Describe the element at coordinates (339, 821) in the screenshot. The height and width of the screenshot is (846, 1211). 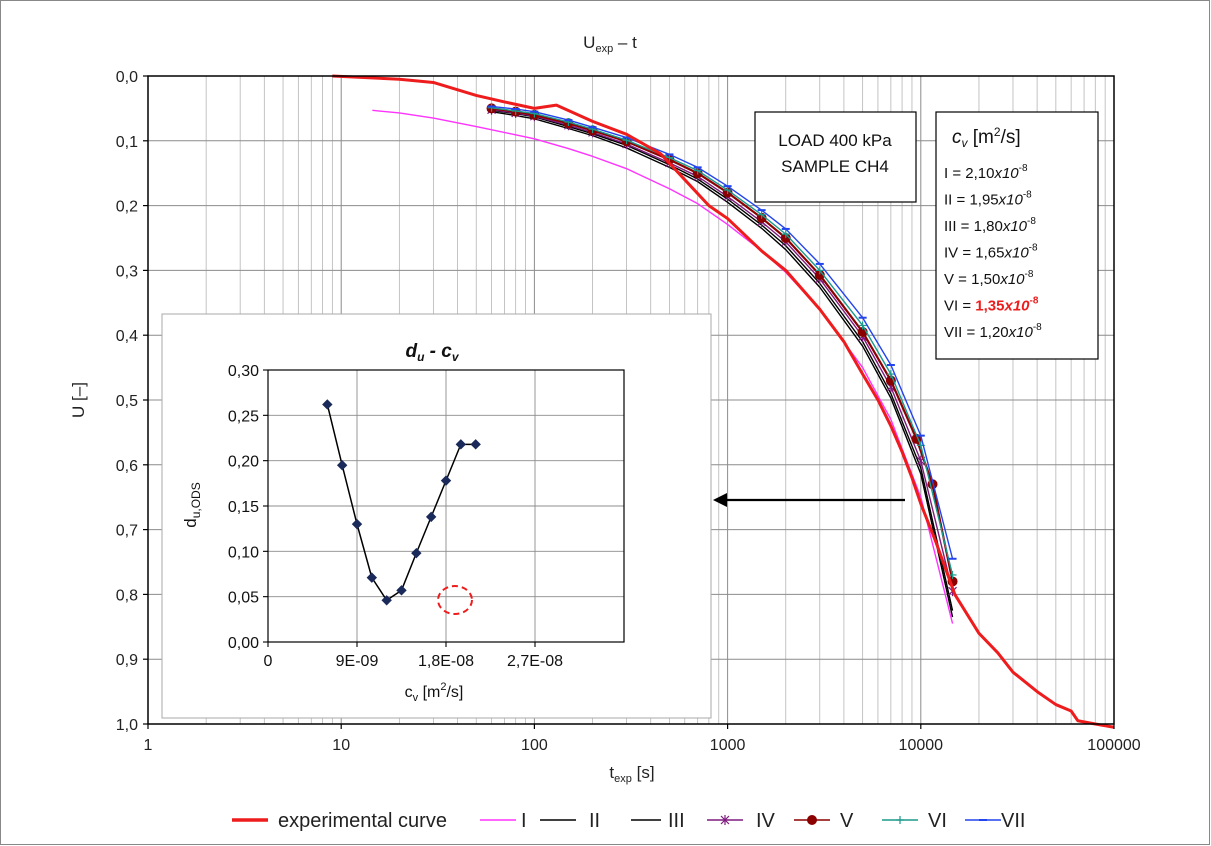
I see `legend-item-experimental-curve: experimental curve` at that location.